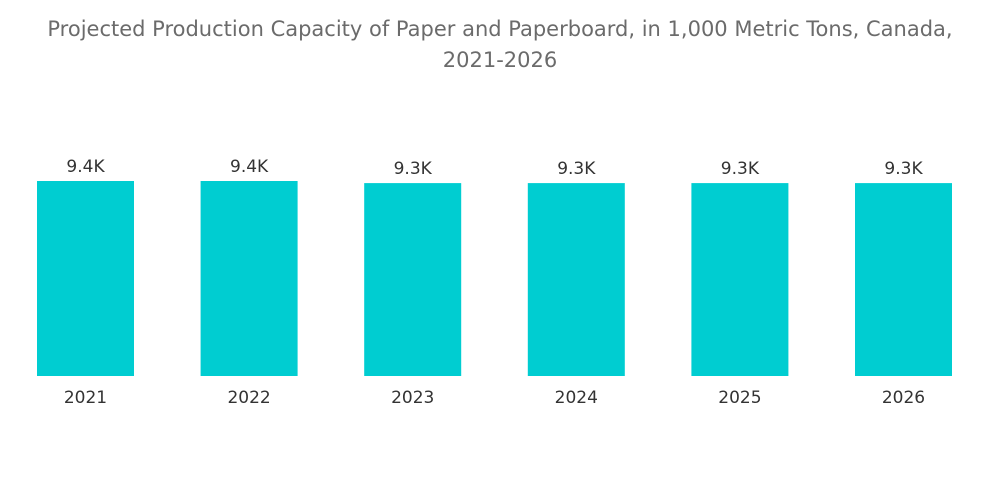 The height and width of the screenshot is (504, 1000). What do you see at coordinates (739, 398) in the screenshot?
I see `x-tick-label-2025: 2025` at bounding box center [739, 398].